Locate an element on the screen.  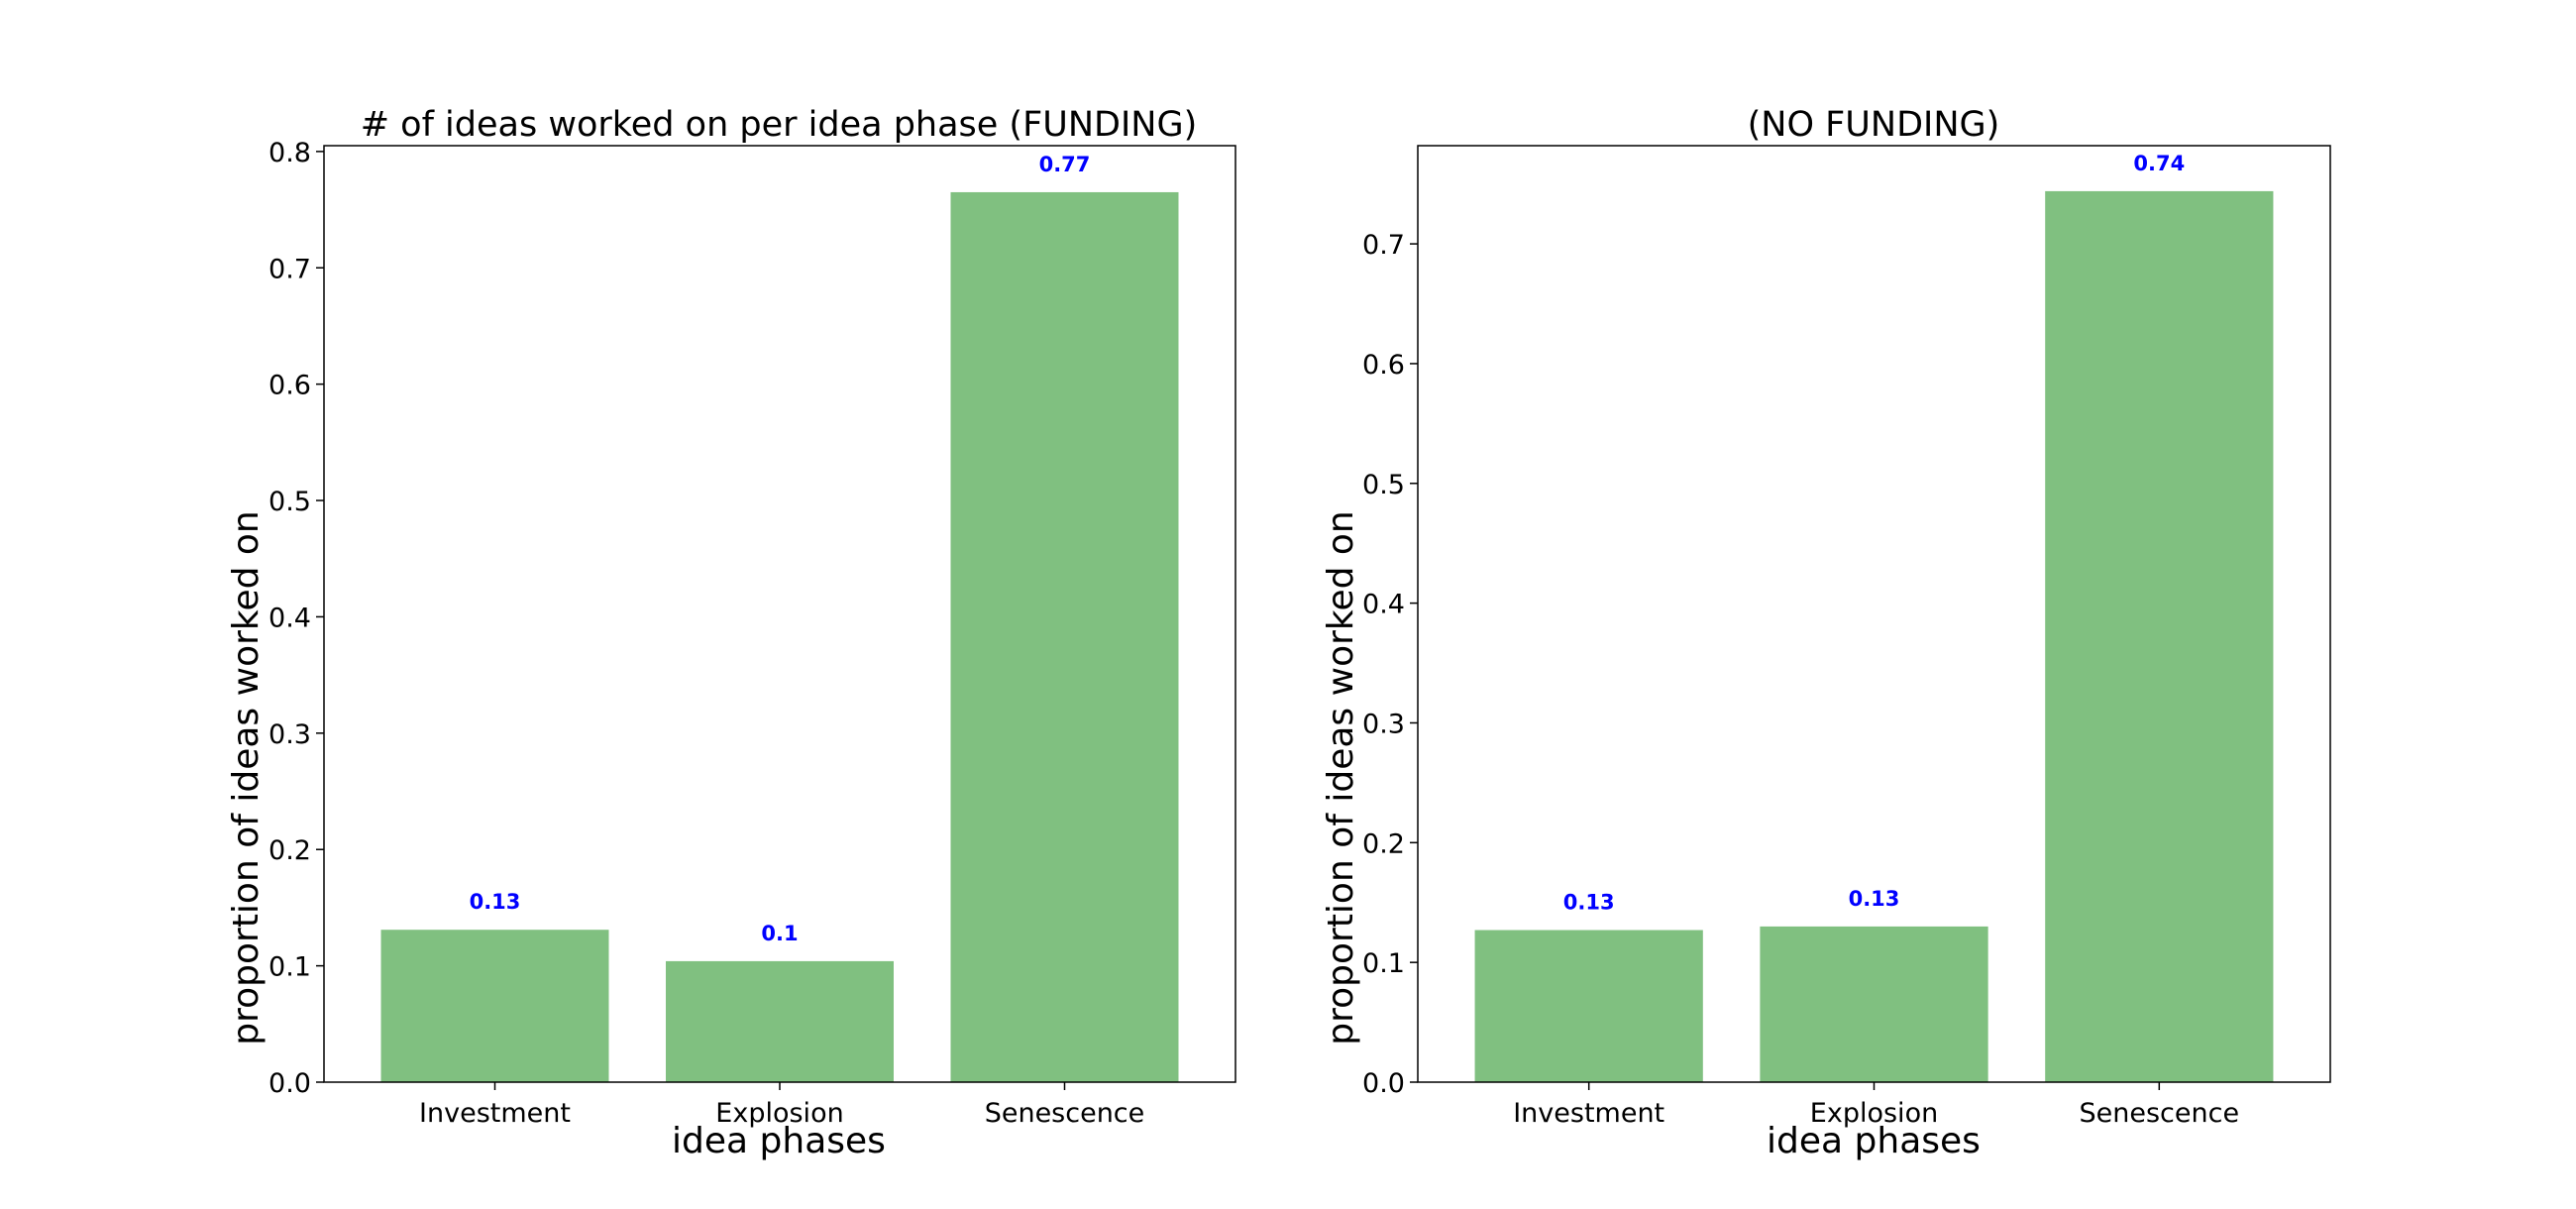
chart-title: (NO FUNDING) is located at coordinates (1874, 125).